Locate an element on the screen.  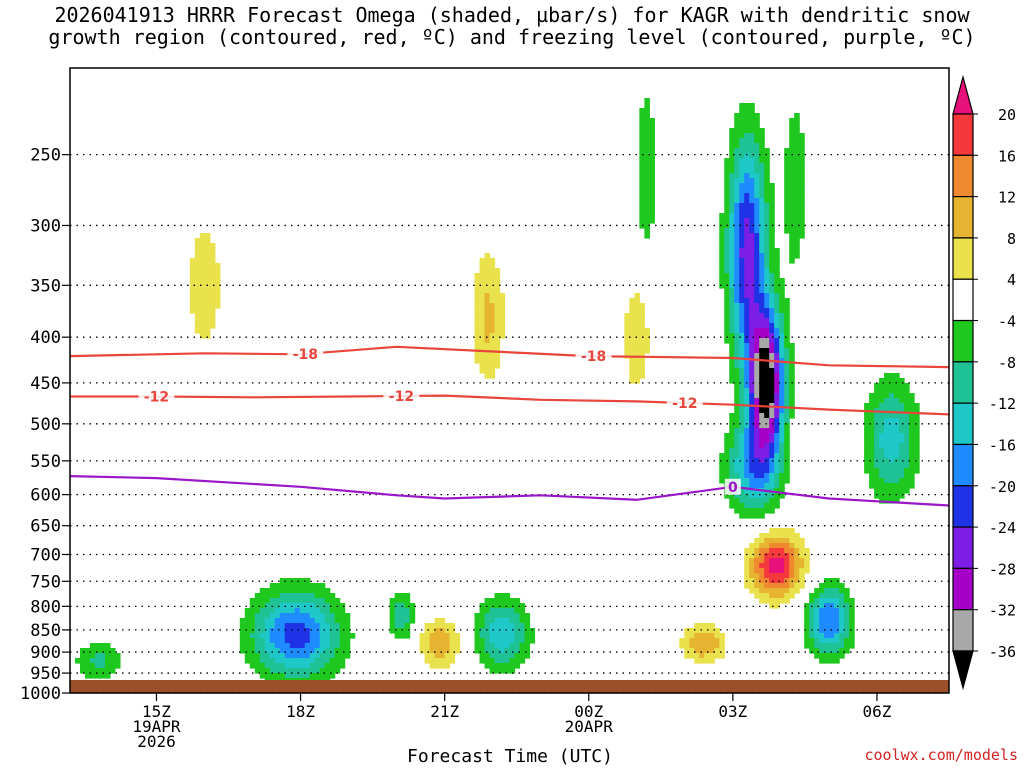
x-tick-label: 18Z is located at coordinates (300, 711).